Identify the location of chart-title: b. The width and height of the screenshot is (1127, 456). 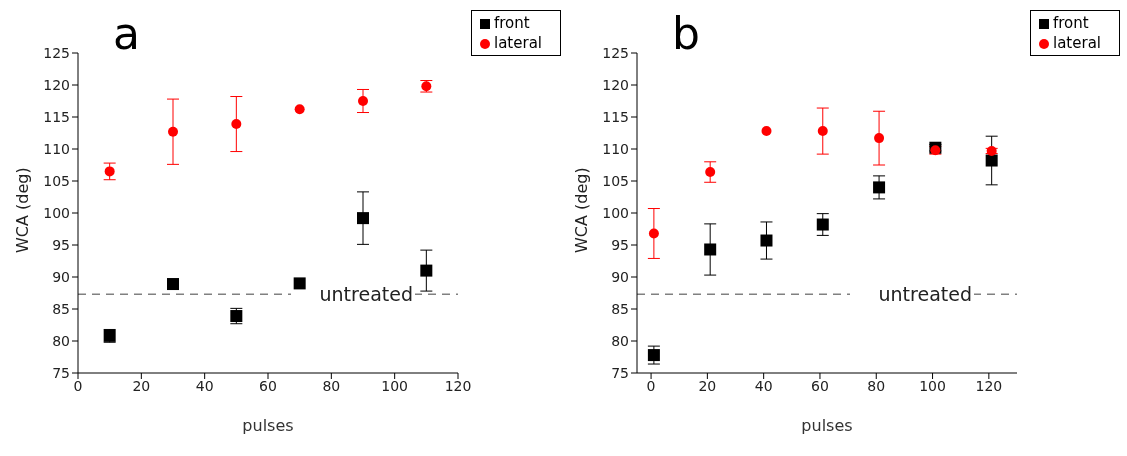
(686, 33).